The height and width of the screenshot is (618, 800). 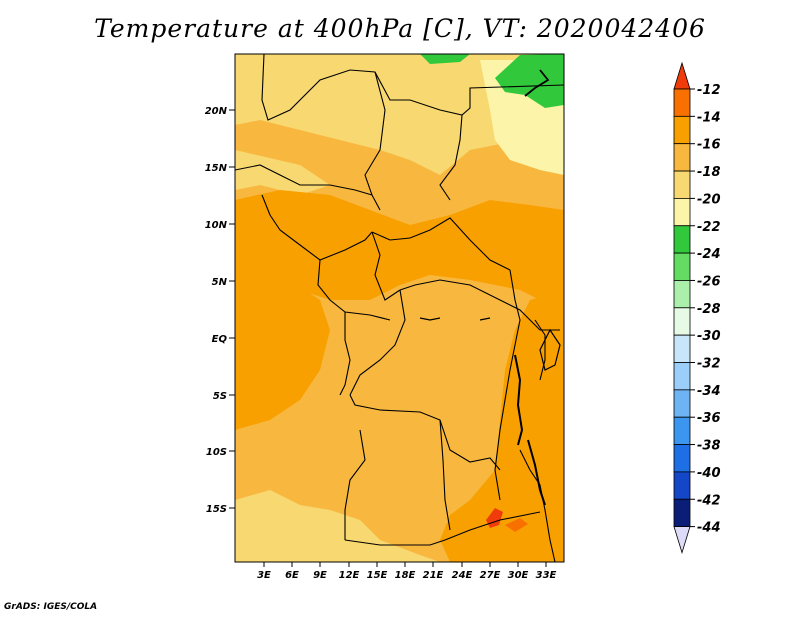 What do you see at coordinates (462, 575) in the screenshot?
I see `lon-label-24e: 24E` at bounding box center [462, 575].